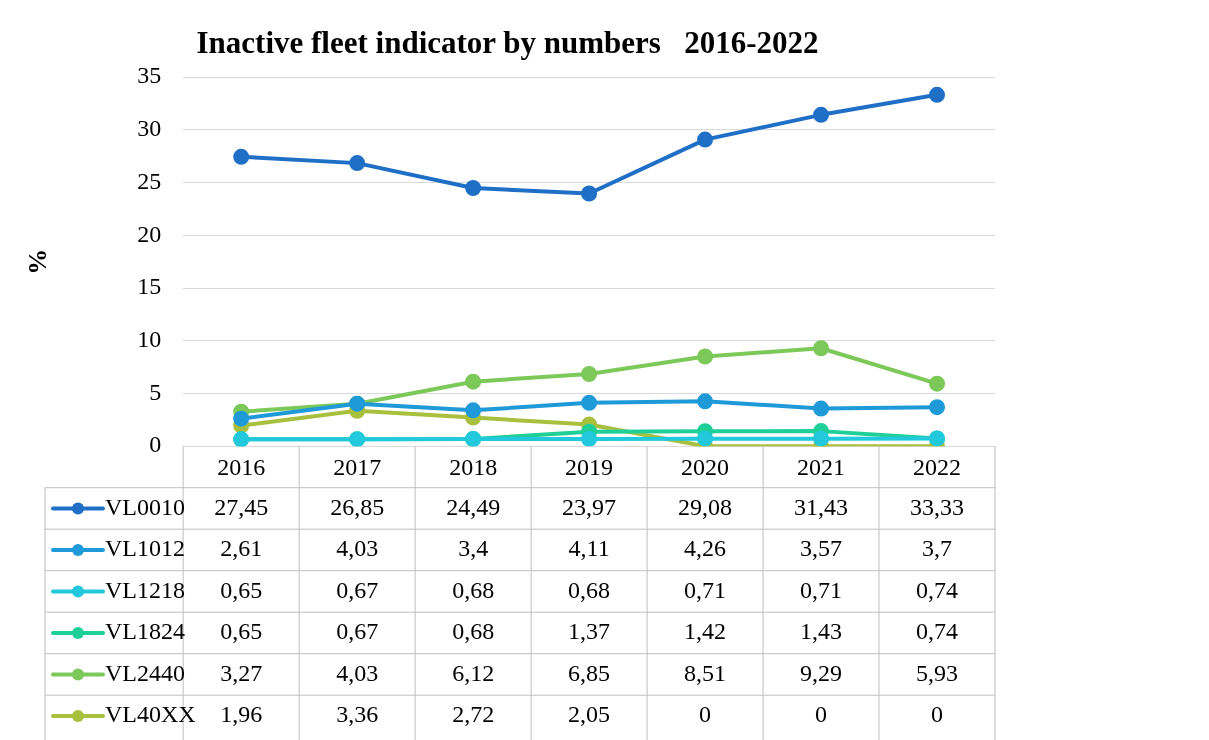 The width and height of the screenshot is (1209, 740). What do you see at coordinates (821, 631) in the screenshot?
I see `data-label: 1,43` at bounding box center [821, 631].